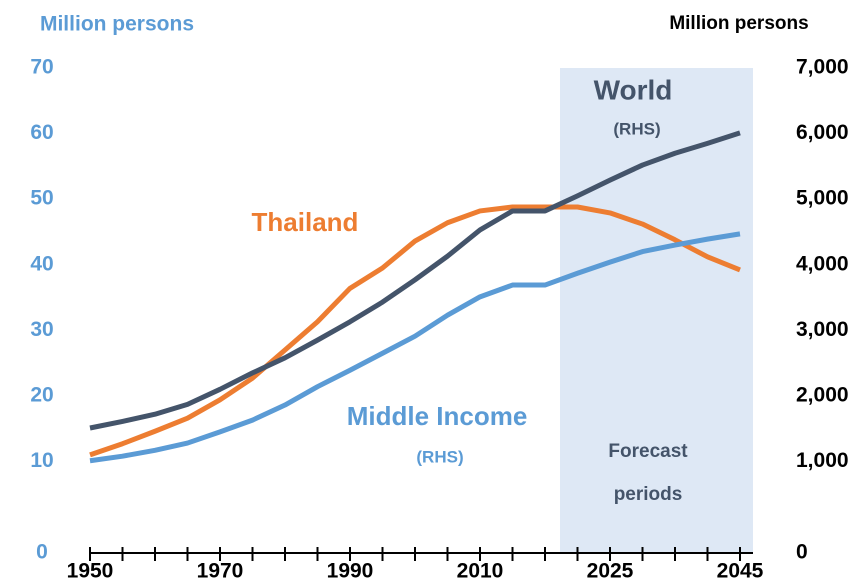 Image resolution: width=866 pixels, height=581 pixels. I want to click on y2-tick-label: 4,000, so click(822, 263).